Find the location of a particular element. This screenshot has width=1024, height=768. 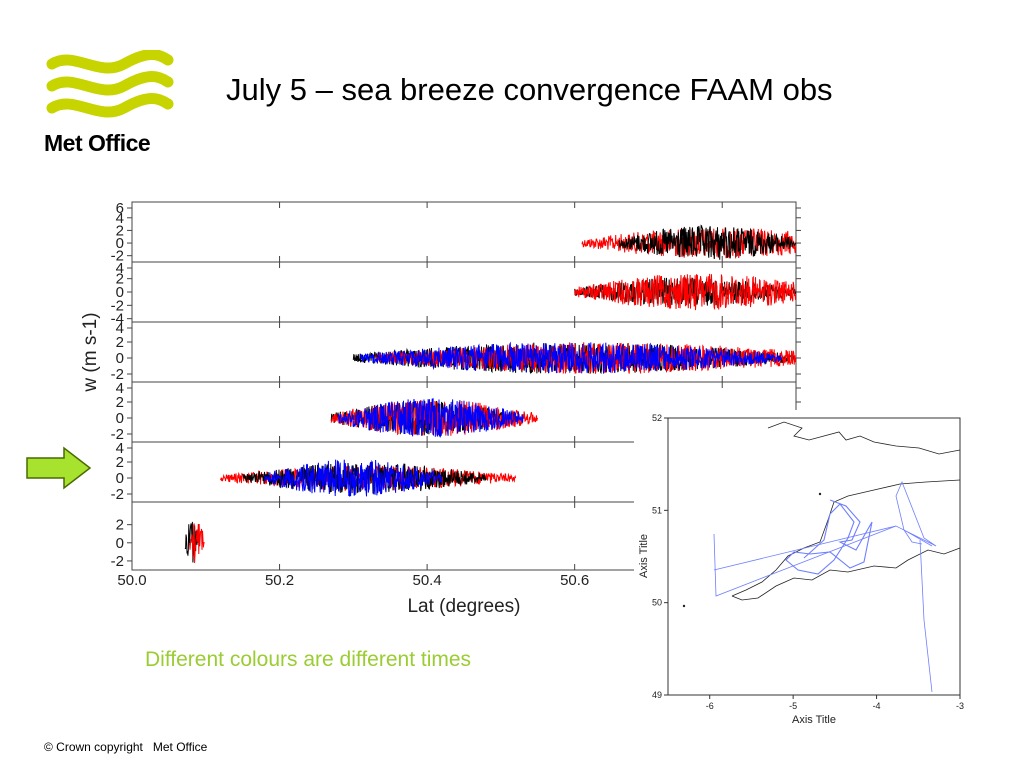

logo-text: Met Office is located at coordinates (97, 143).